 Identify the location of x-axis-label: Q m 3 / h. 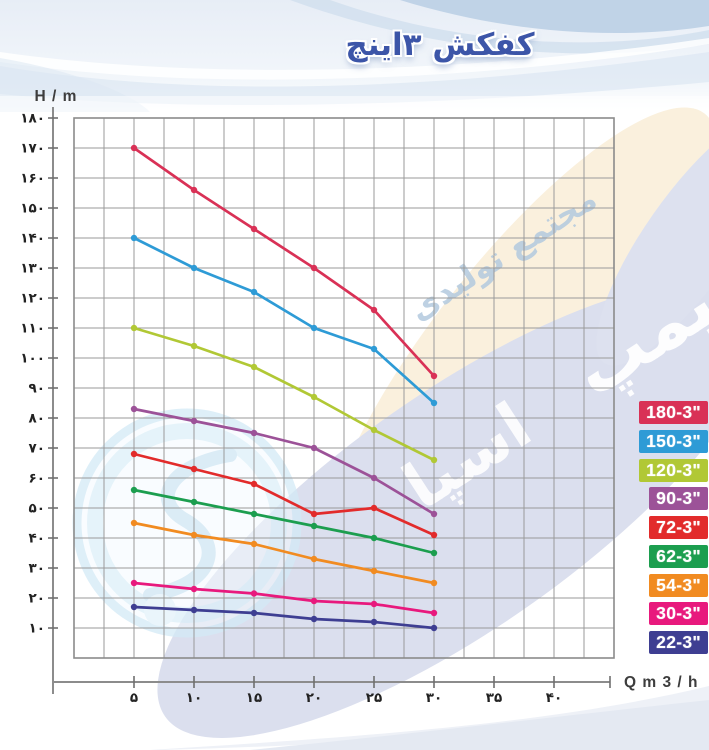
(661, 682).